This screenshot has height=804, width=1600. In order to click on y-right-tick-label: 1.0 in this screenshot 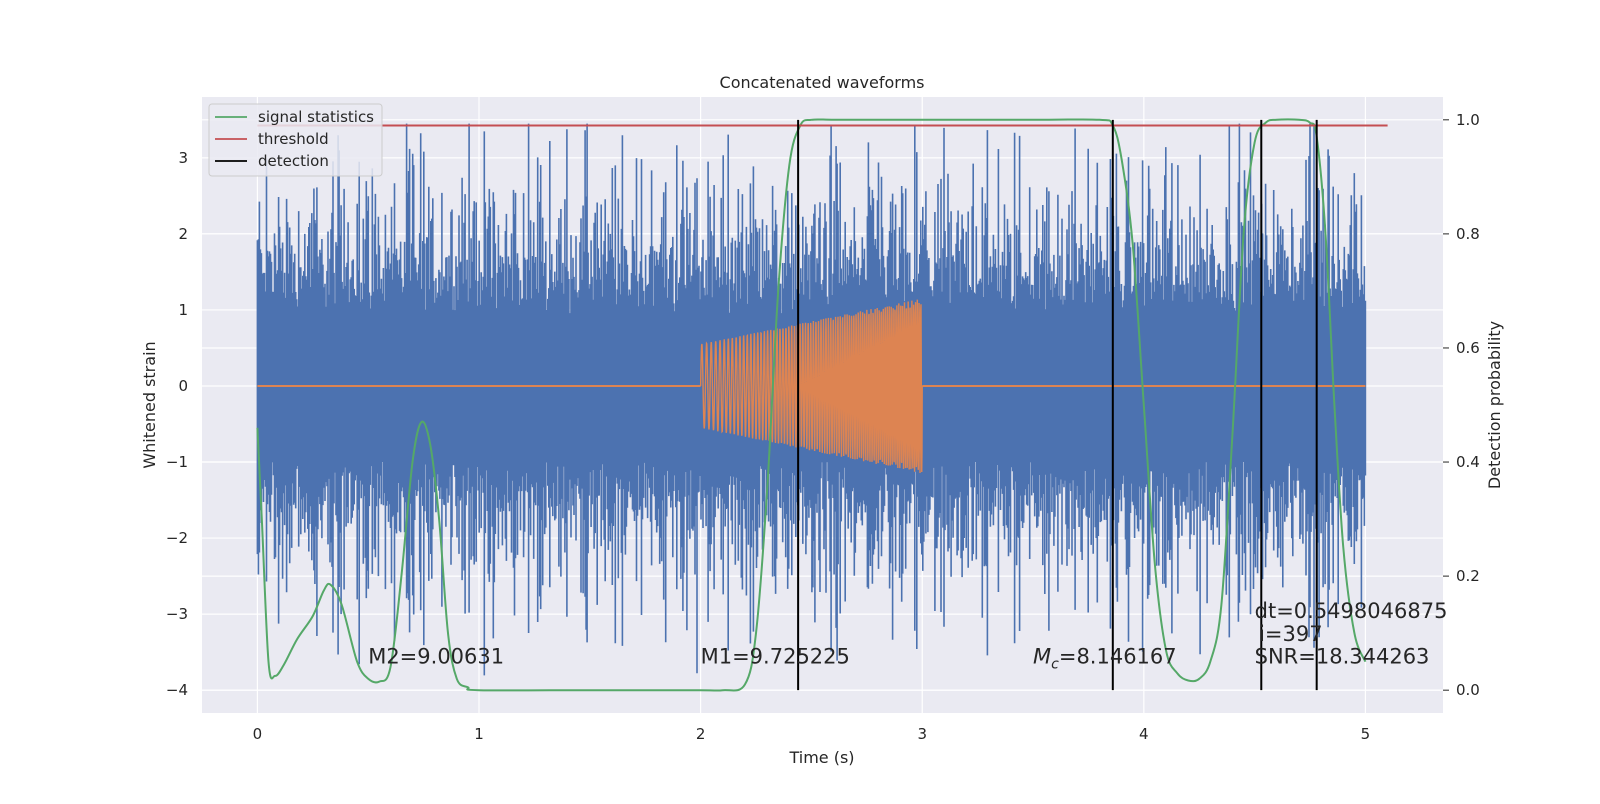, I will do `click(1468, 120)`.